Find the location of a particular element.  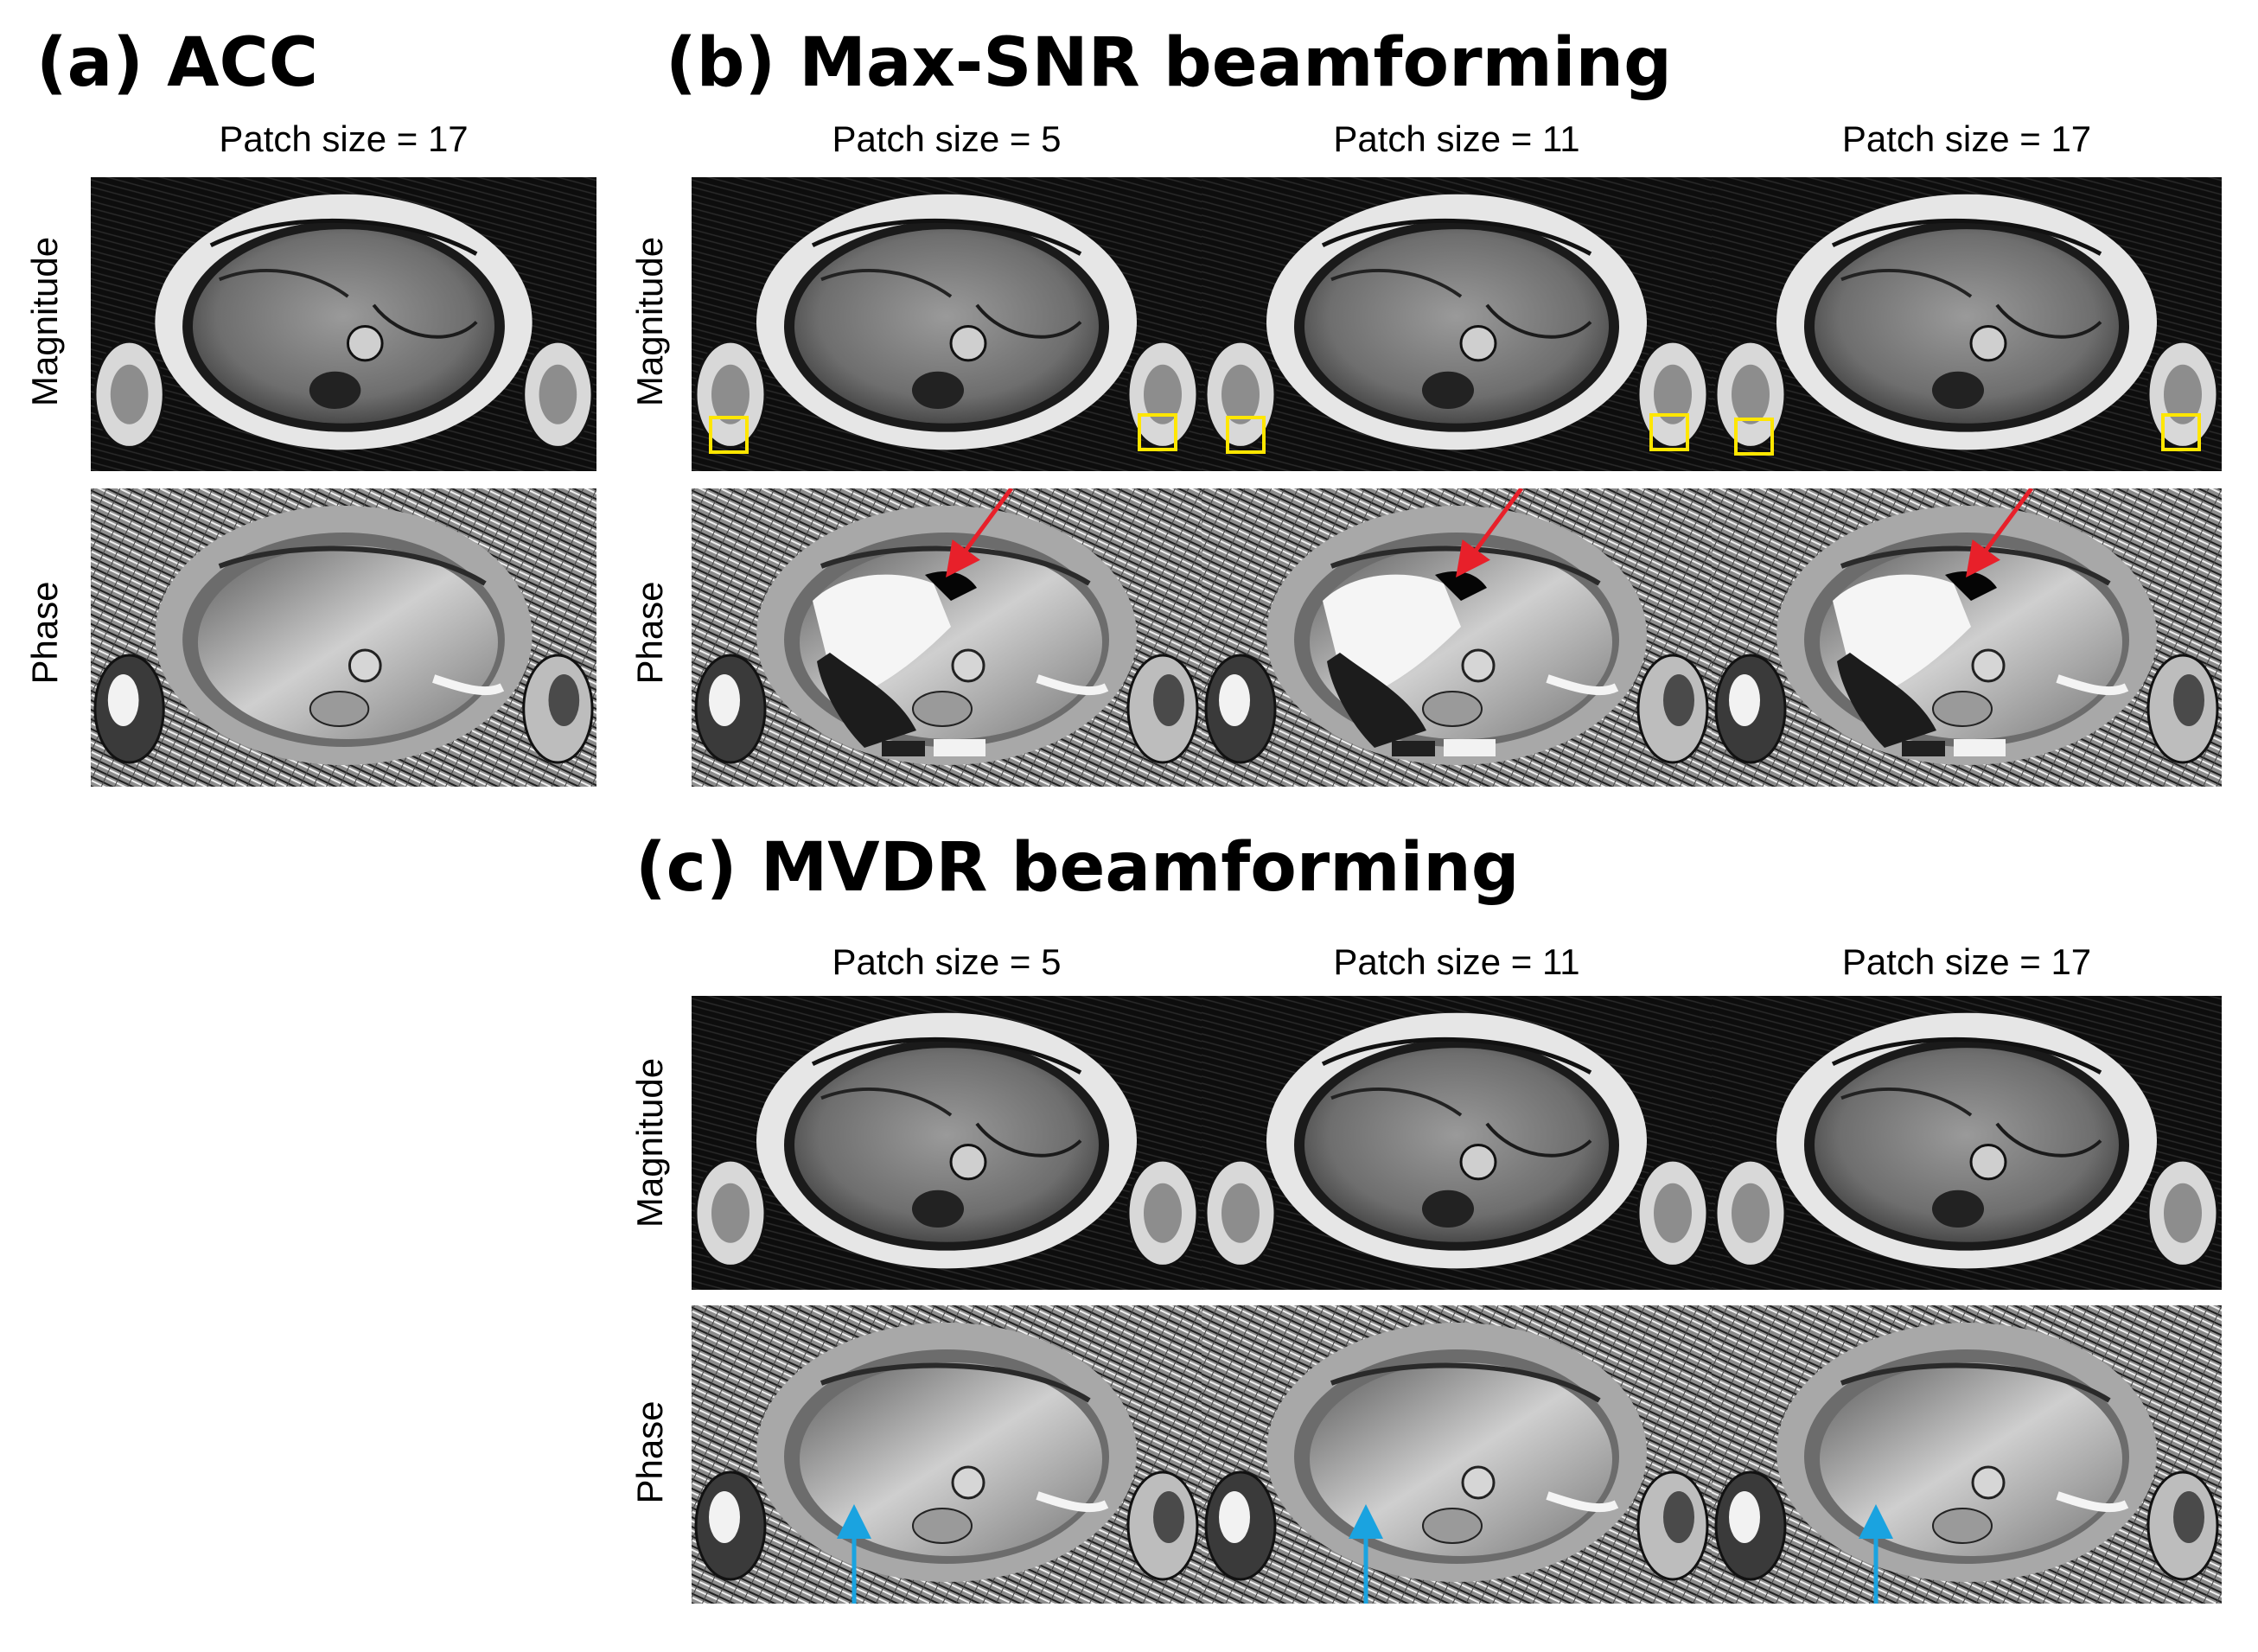

section-c-title: (c) MVDR beamforming is located at coordinates (1077, 868).